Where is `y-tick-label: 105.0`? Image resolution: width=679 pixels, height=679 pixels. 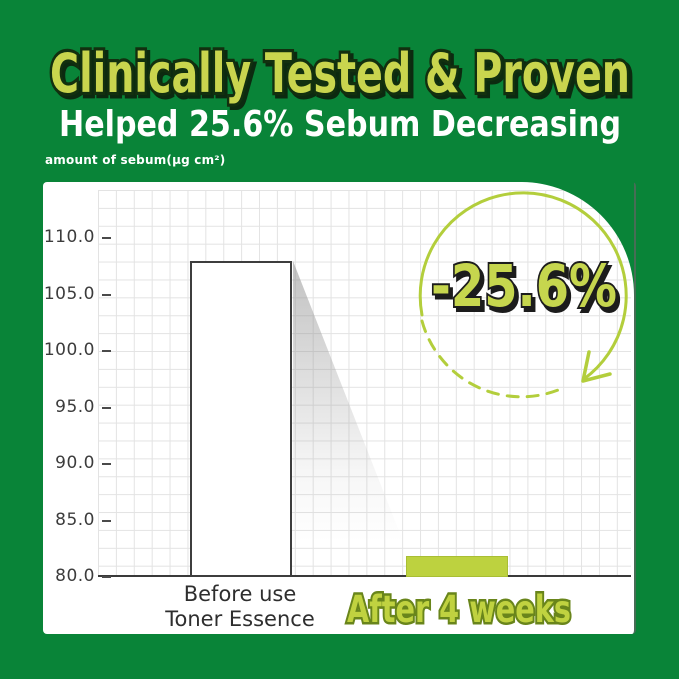
y-tick-label: 105.0 is located at coordinates (69, 293).